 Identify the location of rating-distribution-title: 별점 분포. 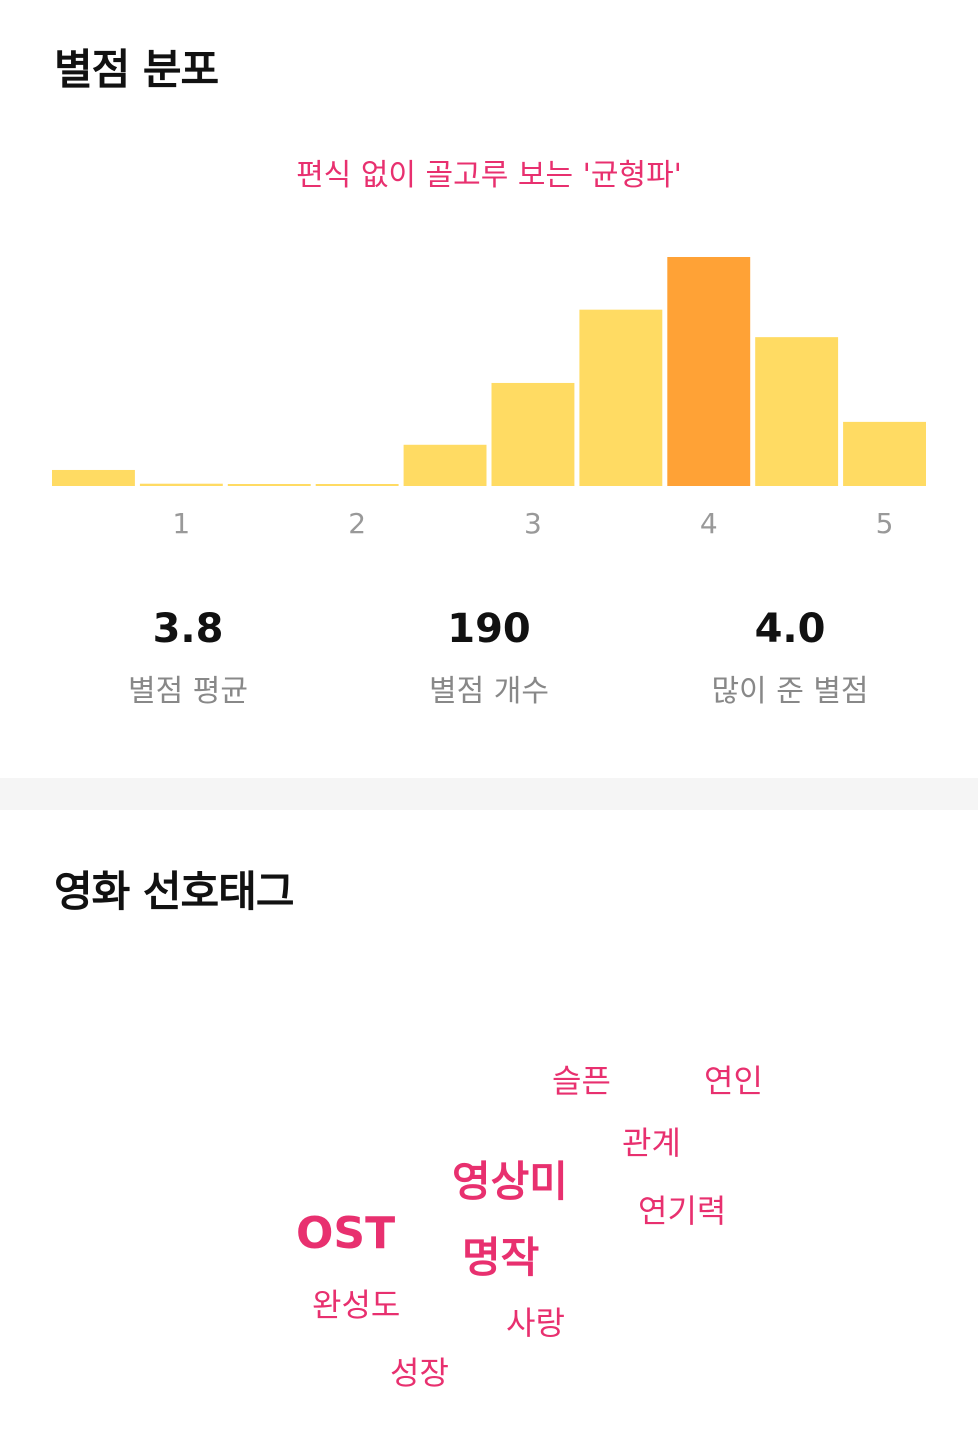
(136, 69).